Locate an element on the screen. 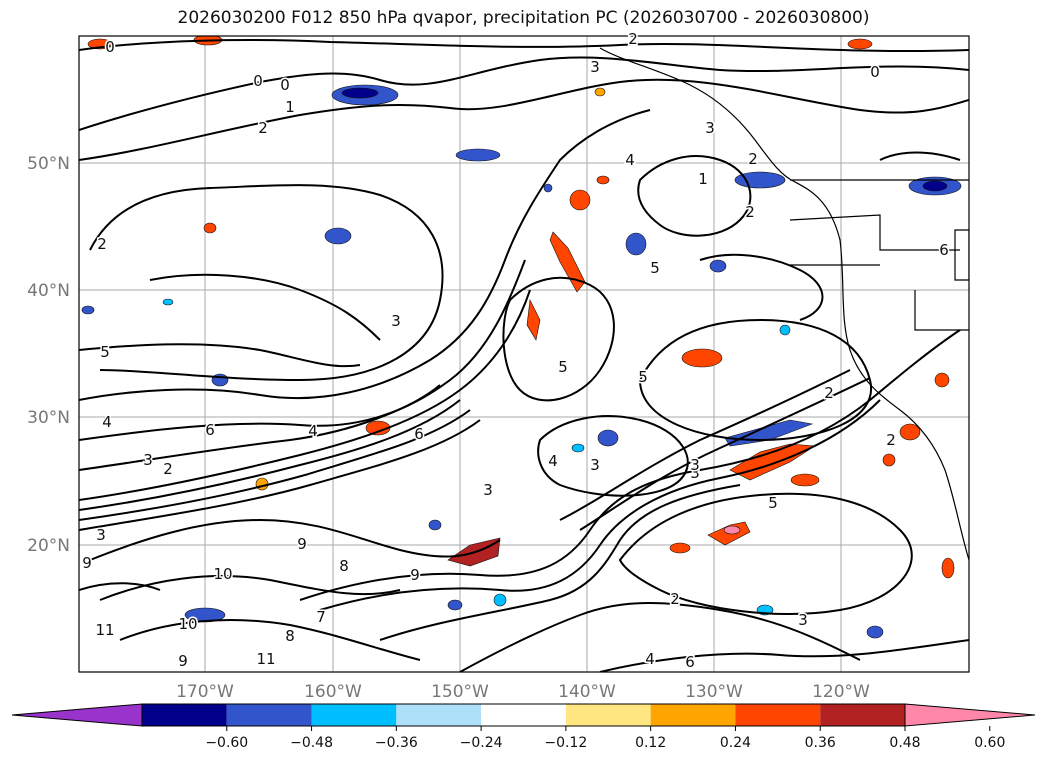 The height and width of the screenshot is (765, 1047). colorbar-tick-label: 0.60 is located at coordinates (989, 743).